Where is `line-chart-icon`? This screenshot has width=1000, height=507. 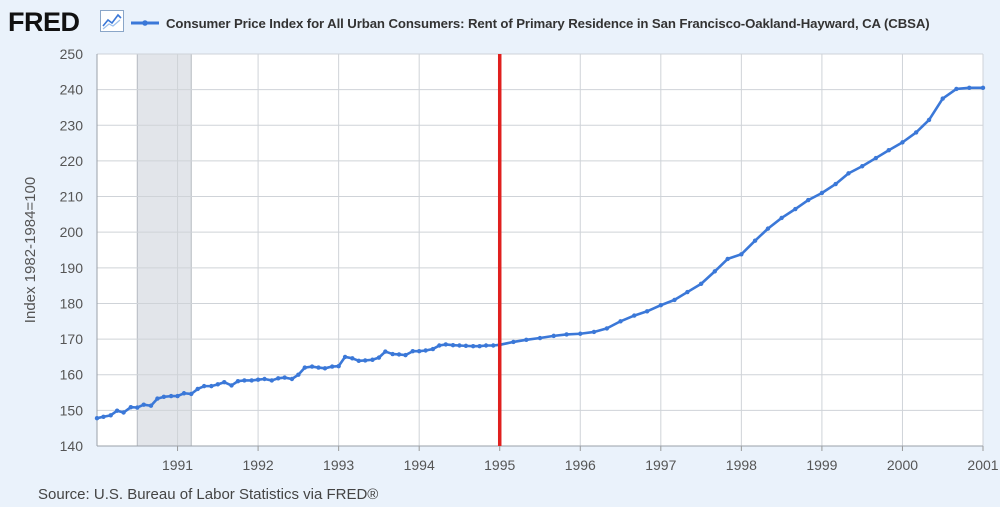
line-chart-icon is located at coordinates (112, 21).